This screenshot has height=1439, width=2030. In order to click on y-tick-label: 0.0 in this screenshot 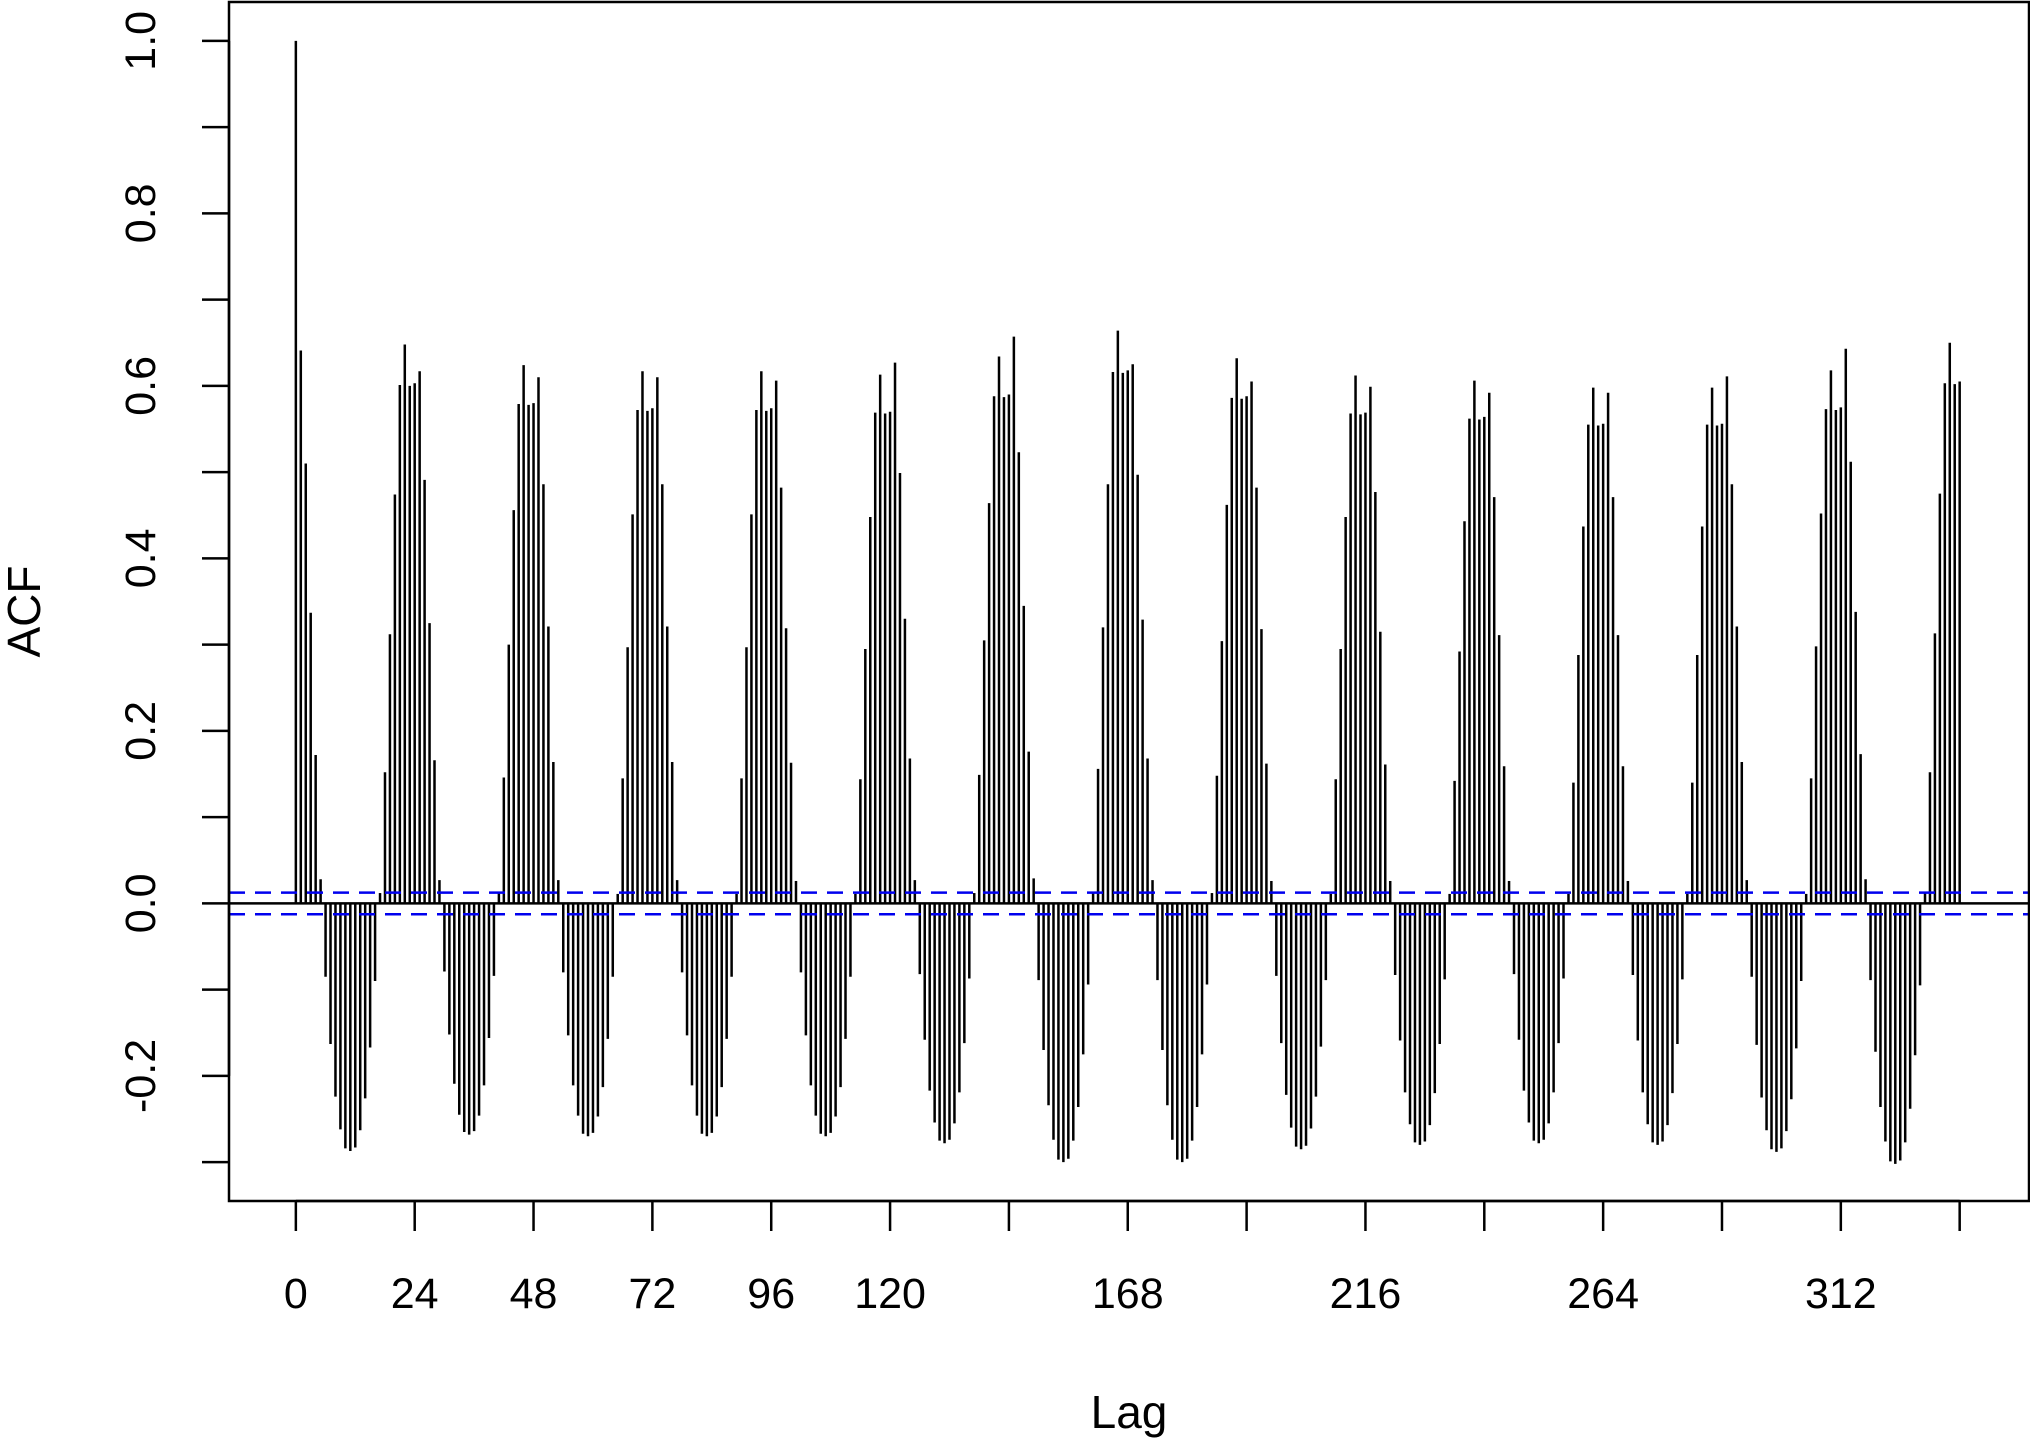, I will do `click(141, 904)`.